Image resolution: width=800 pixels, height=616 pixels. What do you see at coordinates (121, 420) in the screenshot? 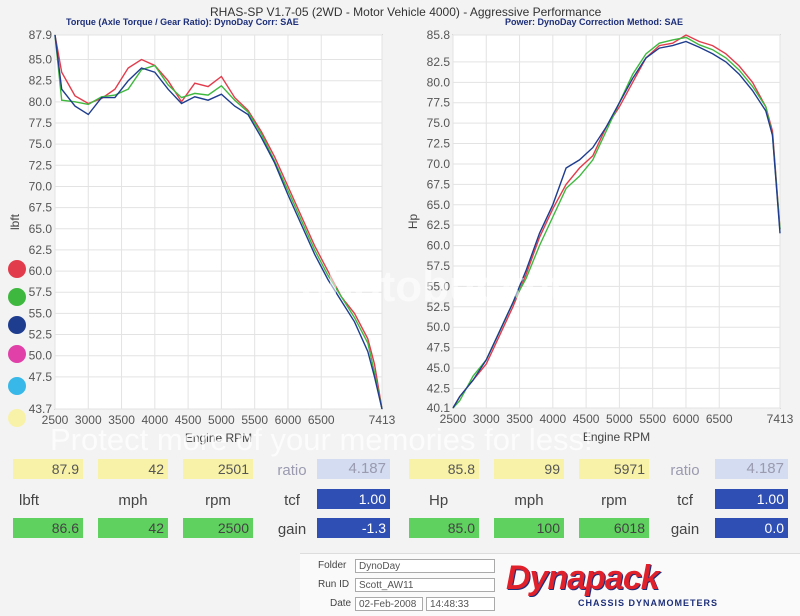
I see `x-tick-label: 3500` at bounding box center [121, 420].